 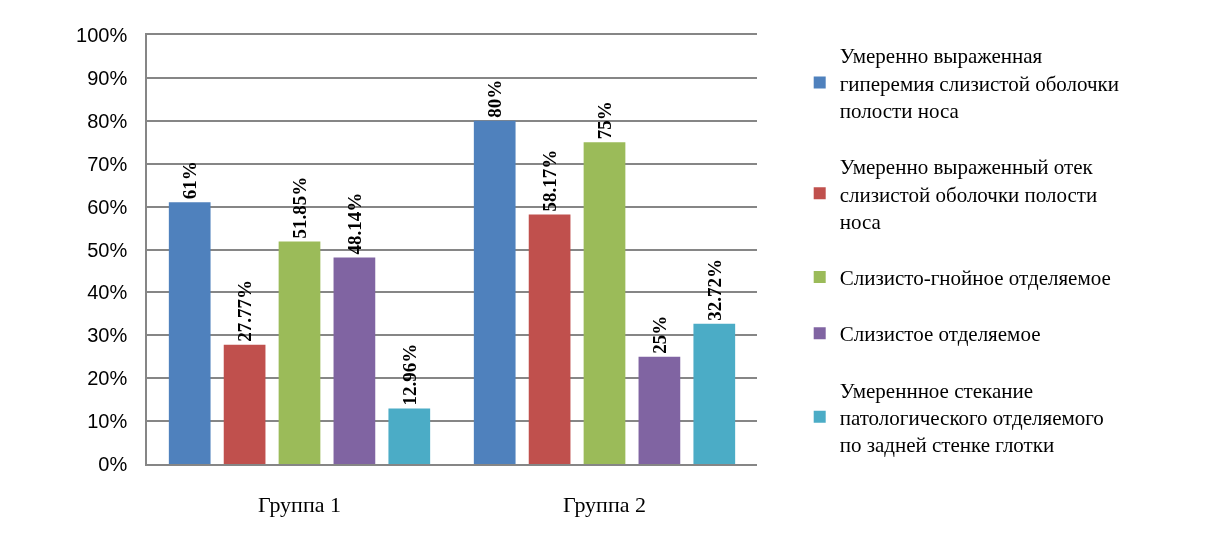 What do you see at coordinates (245, 311) in the screenshot?
I see `data-label: 27.77%` at bounding box center [245, 311].